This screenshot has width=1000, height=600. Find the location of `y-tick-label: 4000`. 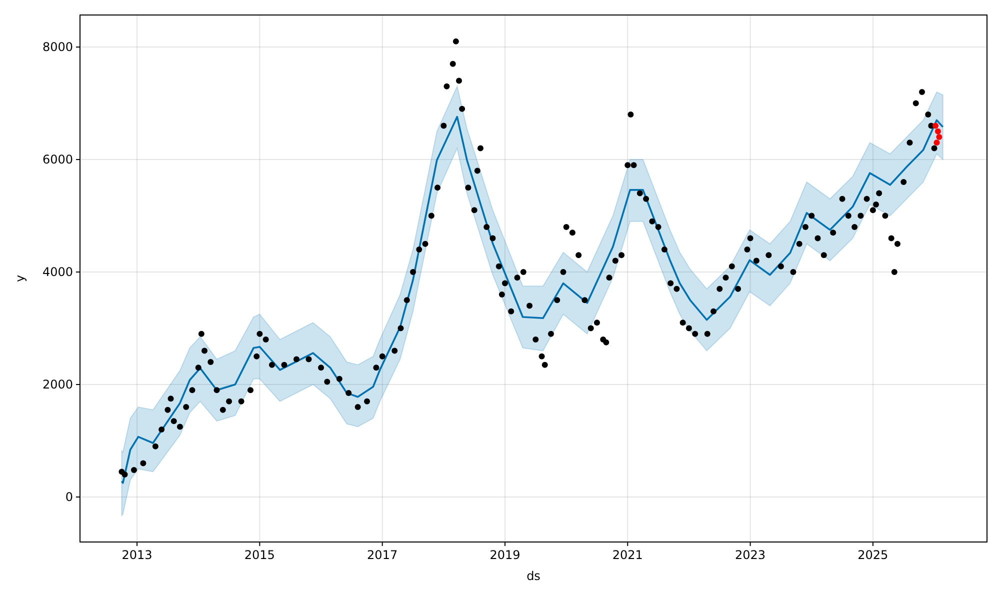

y-tick-label: 4000 is located at coordinates (57, 272).